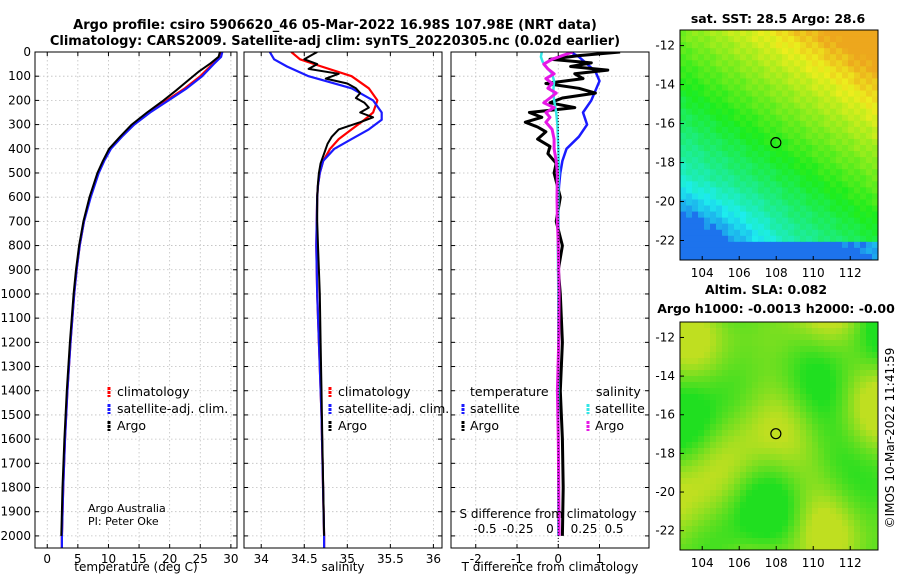 This screenshot has height=580, width=900. I want to click on difference-x-label: T difference from climatology, so click(550, 567).